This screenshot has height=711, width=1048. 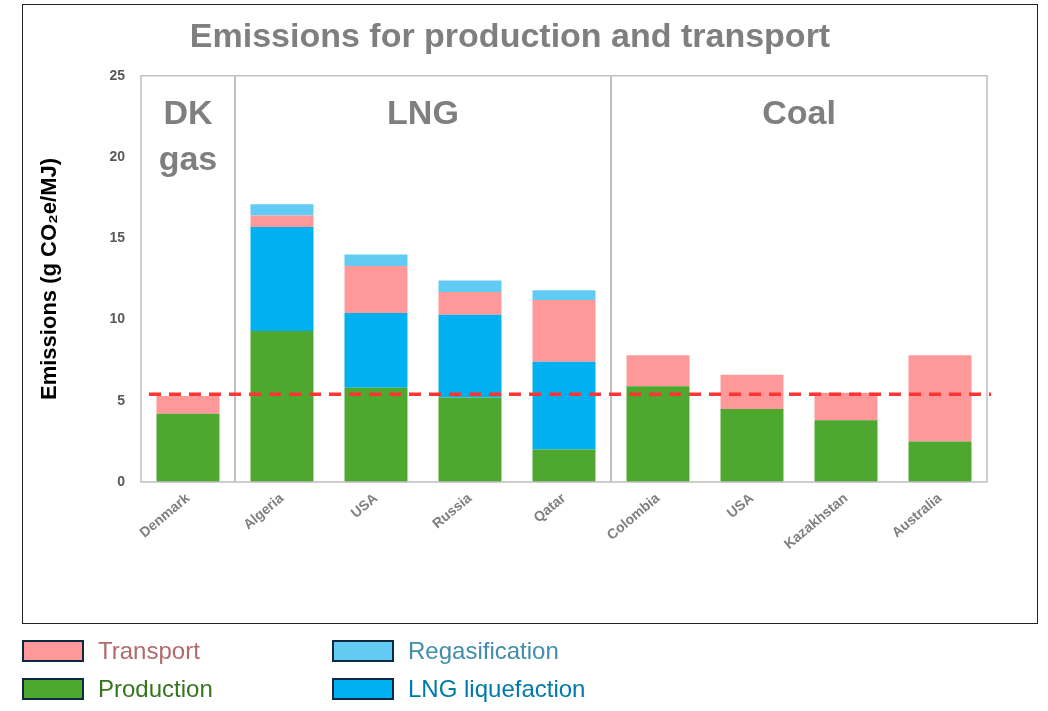 What do you see at coordinates (483, 651) in the screenshot?
I see `legend-label: Regasification` at bounding box center [483, 651].